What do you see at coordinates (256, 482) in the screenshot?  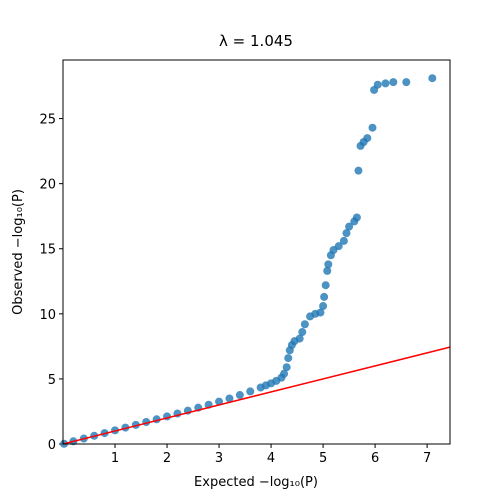 I see `x-axis-label: Expected −log₁₀(P)` at bounding box center [256, 482].